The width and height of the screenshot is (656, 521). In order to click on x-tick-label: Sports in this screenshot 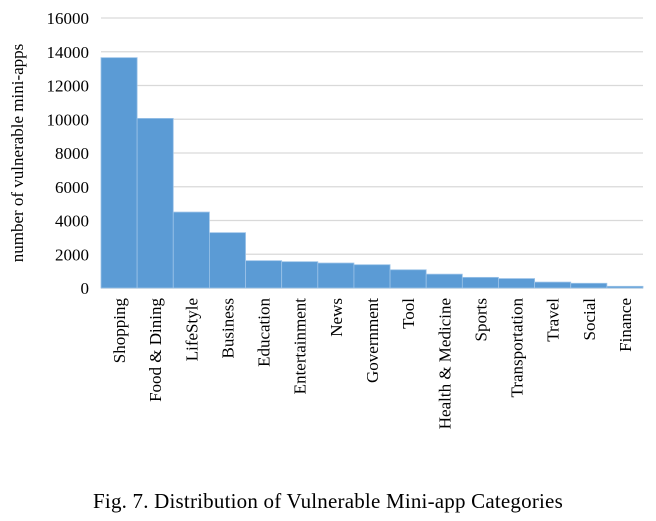, I will do `click(480, 319)`.